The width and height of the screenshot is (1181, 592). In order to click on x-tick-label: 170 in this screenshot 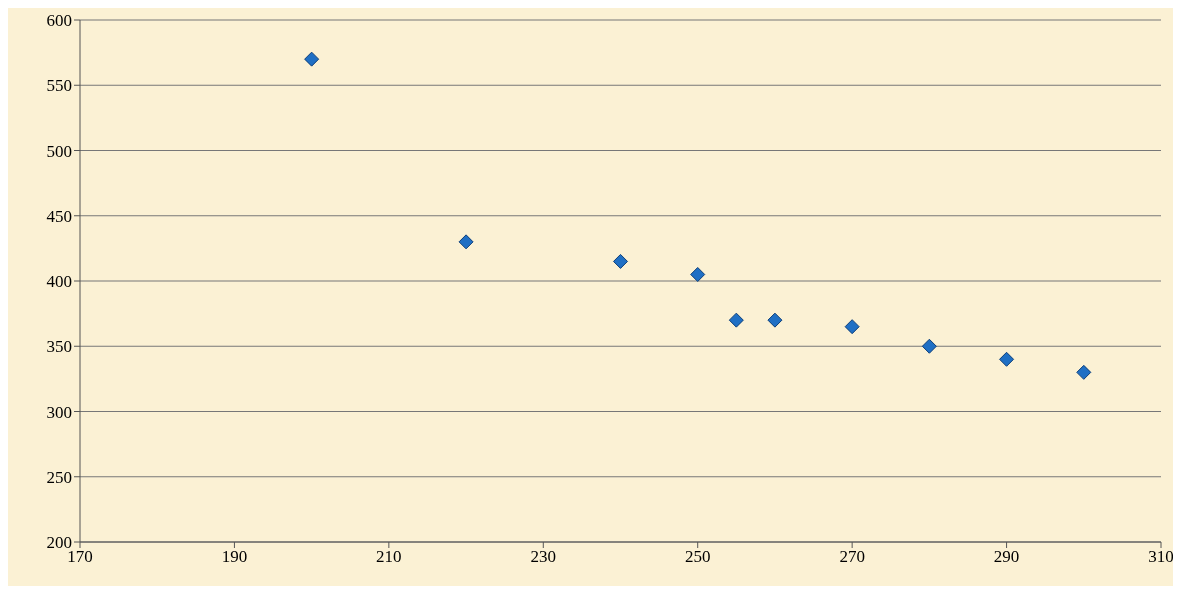, I will do `click(80, 557)`.